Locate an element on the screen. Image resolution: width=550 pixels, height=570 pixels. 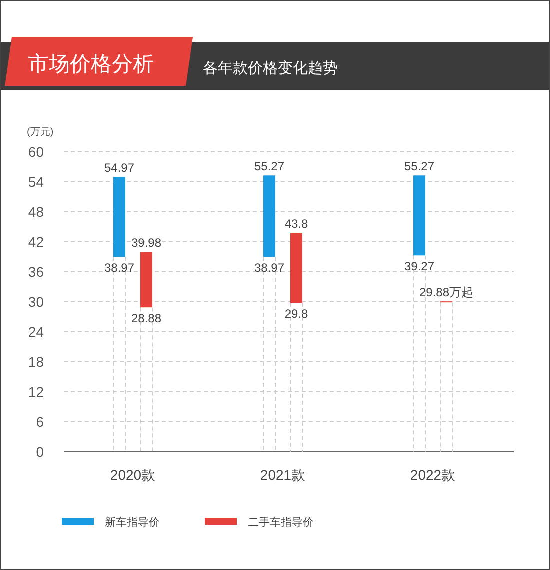
y-tick-label: 48 is located at coordinates (36, 212).